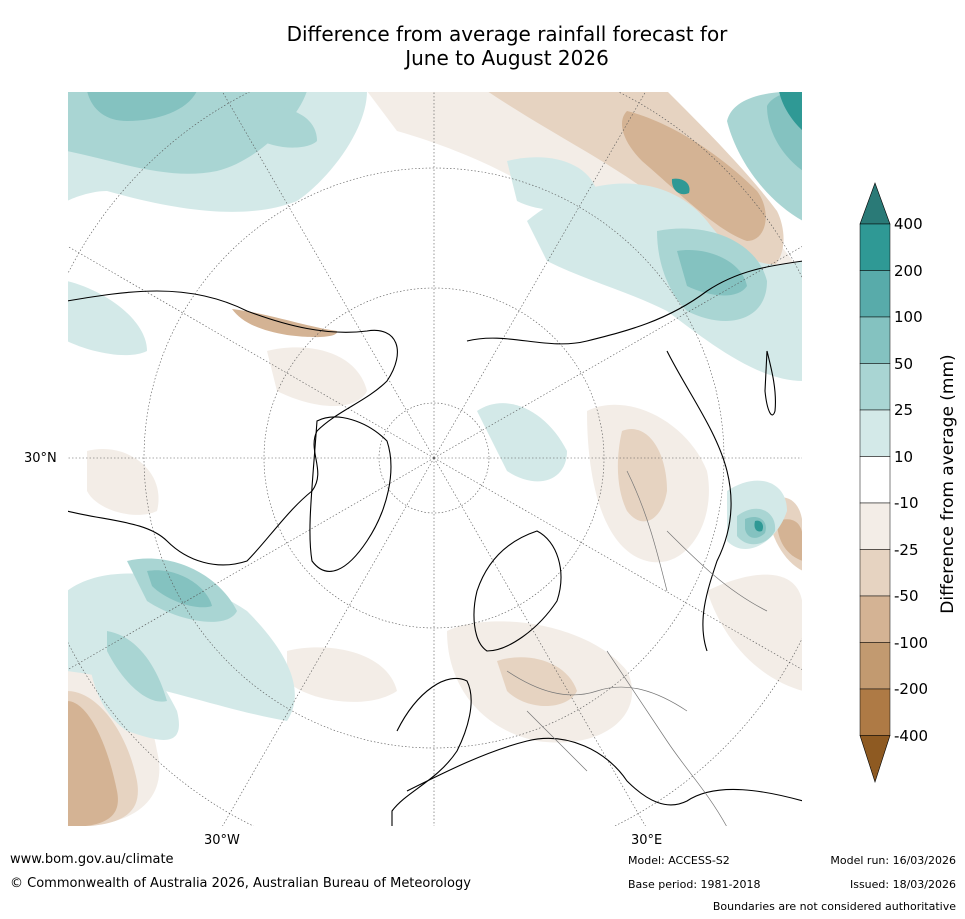 The image size is (965, 919). Describe the element at coordinates (904, 456) in the screenshot. I see `colorbar-tick-label: 10` at that location.